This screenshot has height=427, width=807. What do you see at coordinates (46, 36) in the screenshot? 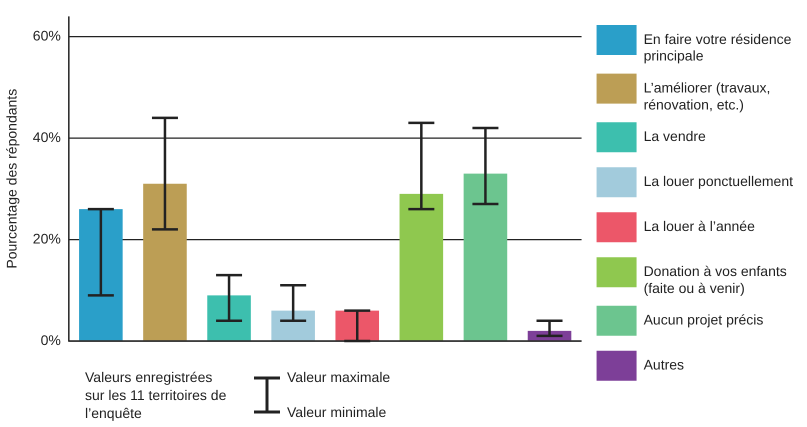
I see `y-tick-label: 60%` at bounding box center [46, 36].